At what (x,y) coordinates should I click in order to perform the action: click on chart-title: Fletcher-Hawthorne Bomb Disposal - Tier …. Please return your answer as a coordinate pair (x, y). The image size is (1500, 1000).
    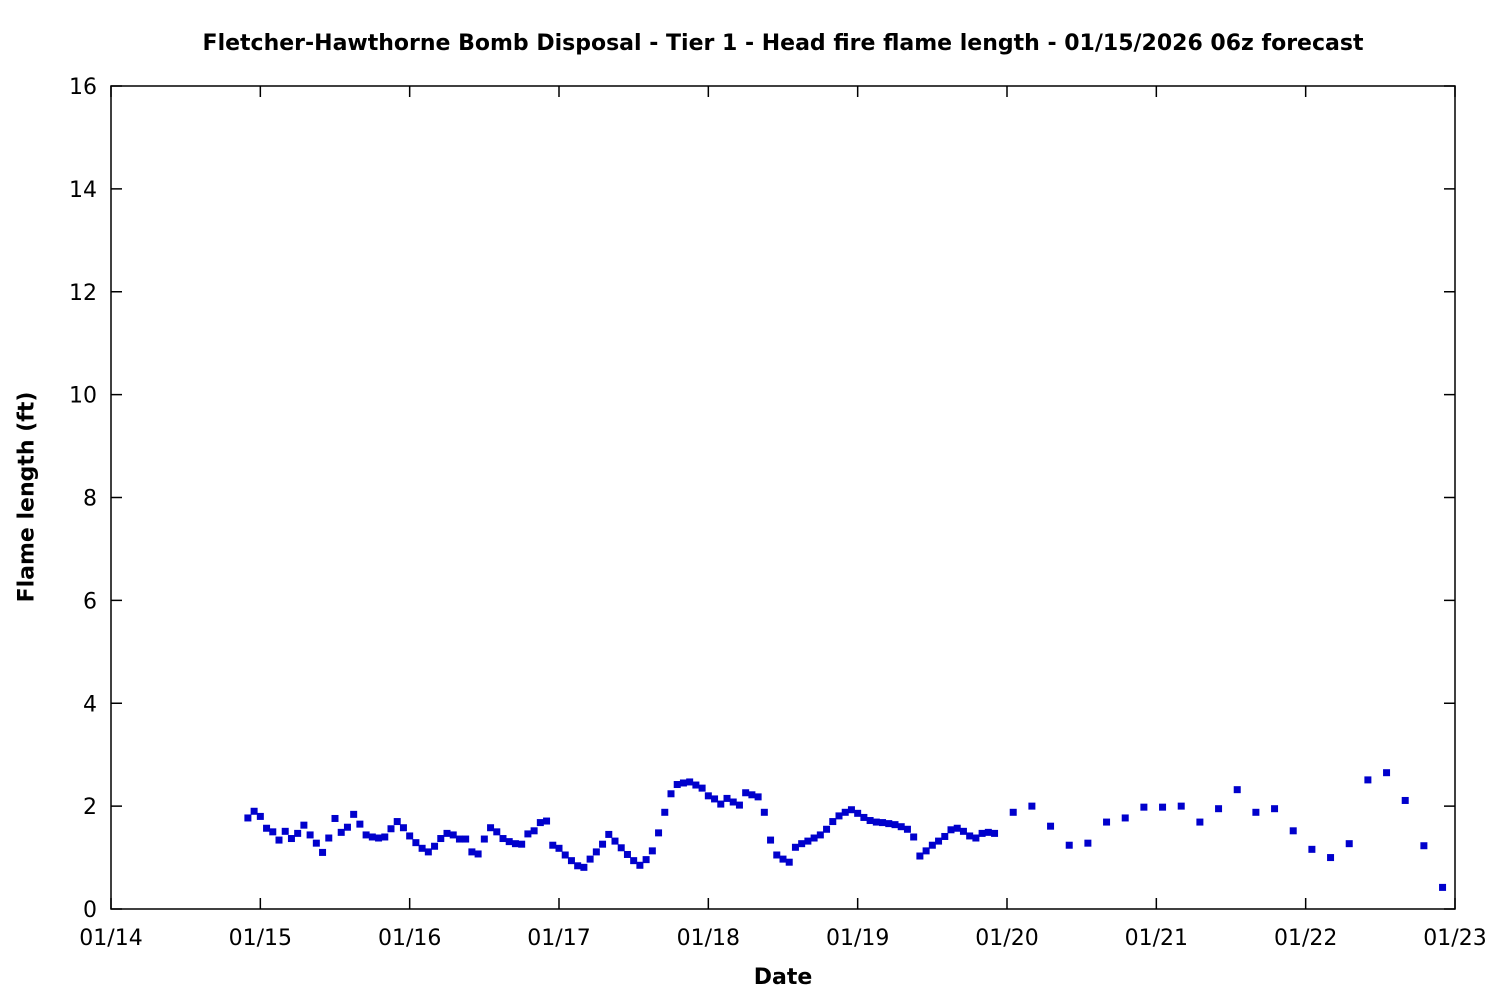
    Looking at the image, I should click on (783, 43).